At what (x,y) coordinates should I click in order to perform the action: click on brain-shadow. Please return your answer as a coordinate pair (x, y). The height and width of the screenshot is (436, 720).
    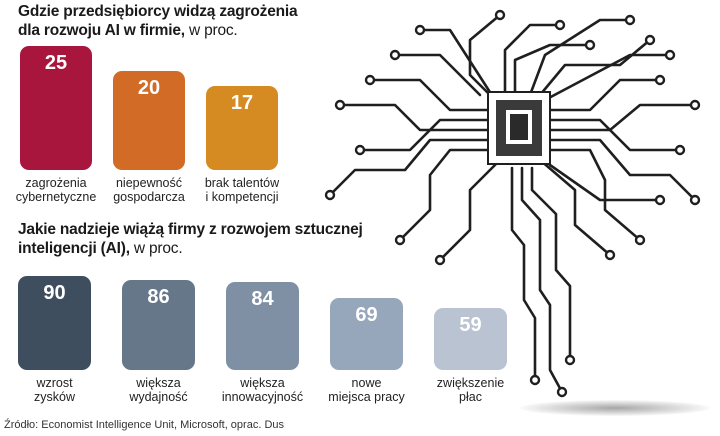
    Looking at the image, I should click on (615, 408).